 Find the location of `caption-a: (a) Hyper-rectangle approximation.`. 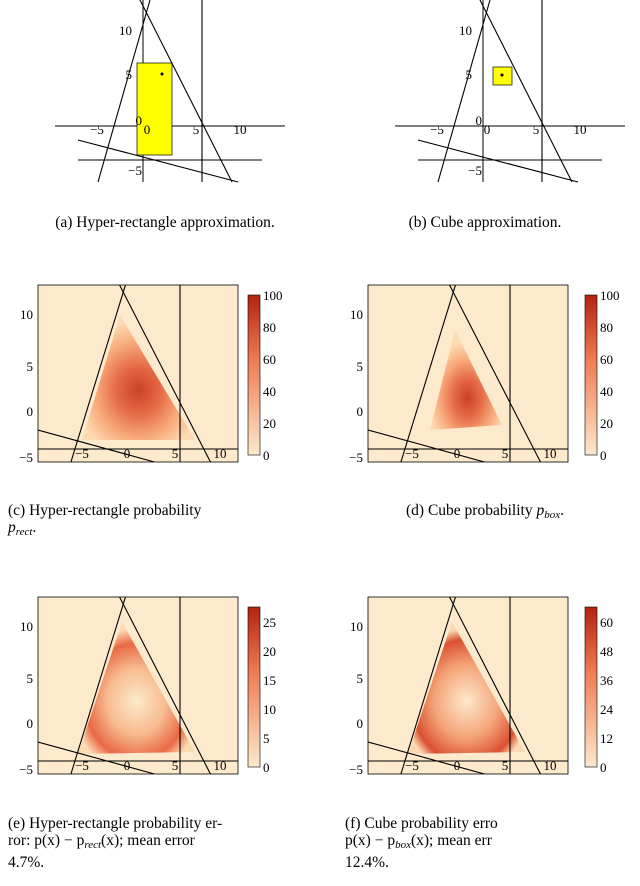

caption-a: (a) Hyper-rectangle approximation. is located at coordinates (165, 222).